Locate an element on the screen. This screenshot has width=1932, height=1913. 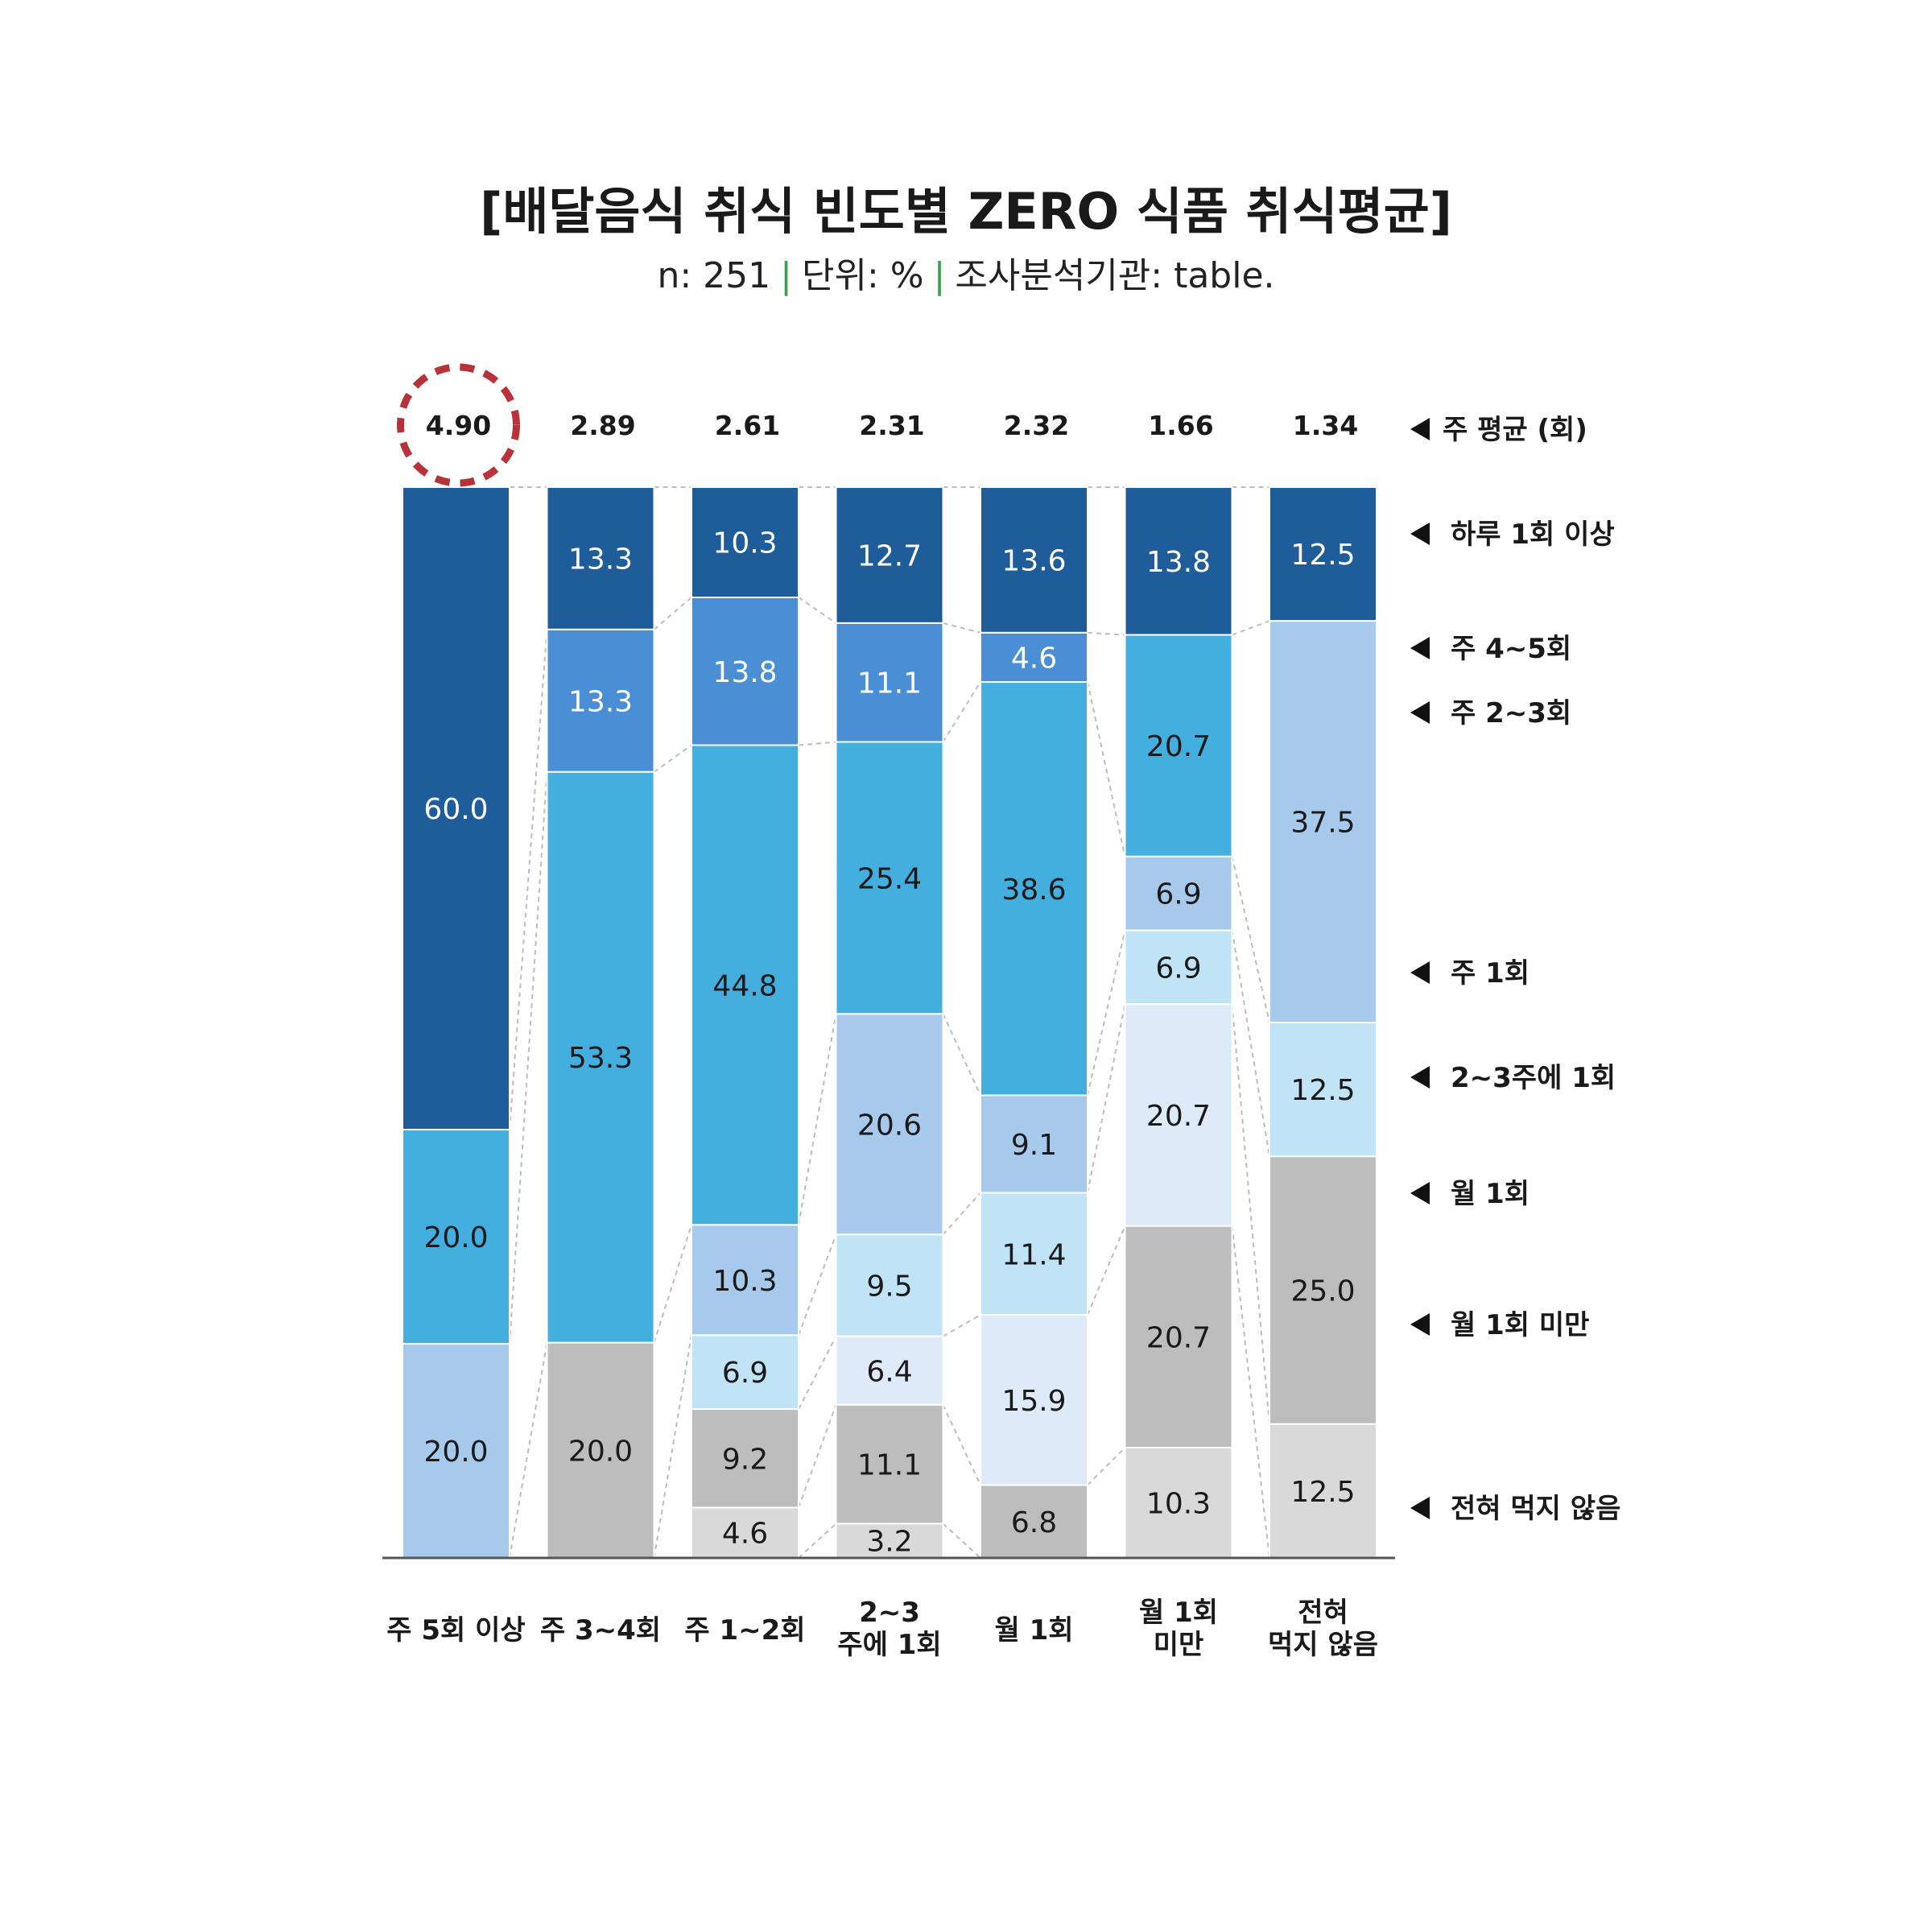
data-label: 53.3 is located at coordinates (600, 1058).